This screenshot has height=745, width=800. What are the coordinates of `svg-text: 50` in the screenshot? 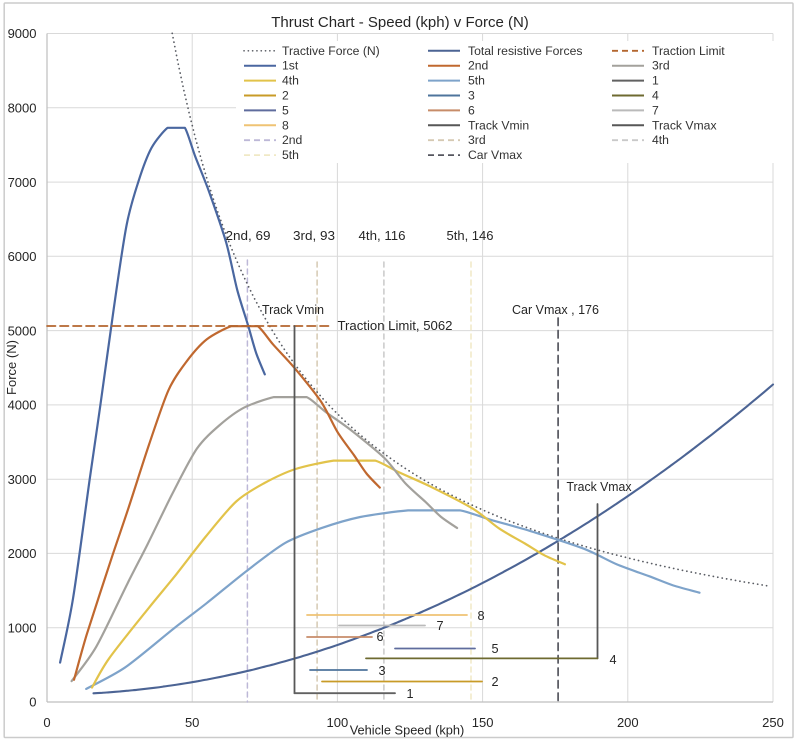 It's located at (192, 722).